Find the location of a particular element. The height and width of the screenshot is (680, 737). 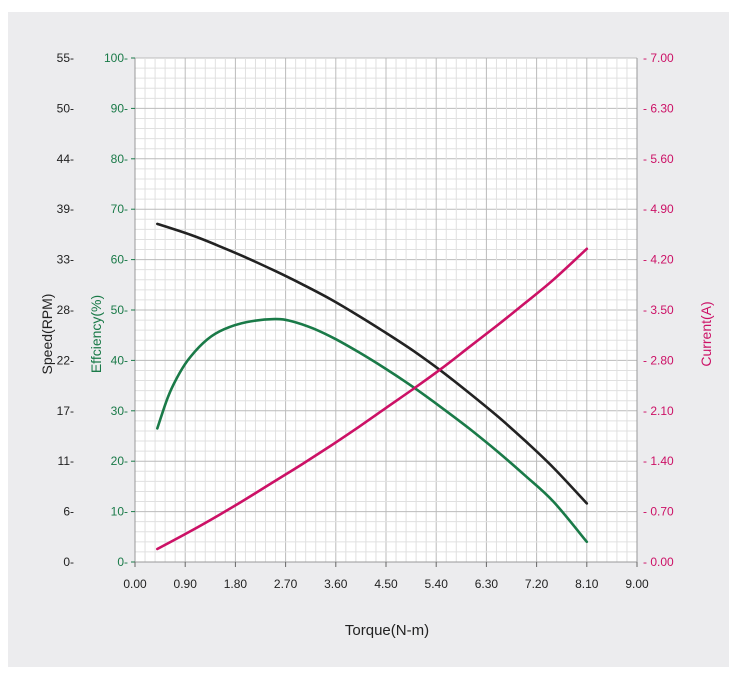

efficiency-tick-label: 70- is located at coordinates (119, 209).